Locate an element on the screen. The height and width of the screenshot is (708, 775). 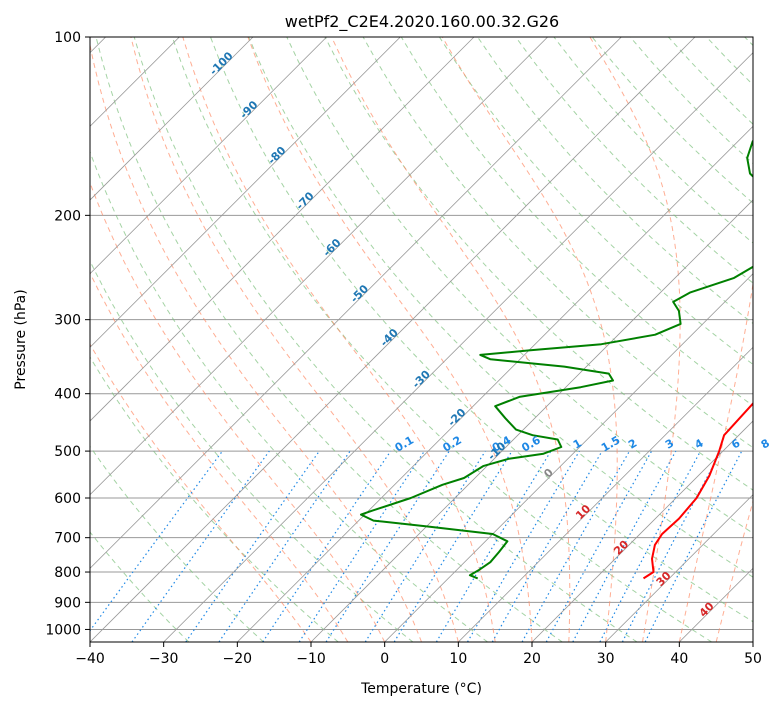
y-tick-label: 600 is located at coordinates (67, 499).